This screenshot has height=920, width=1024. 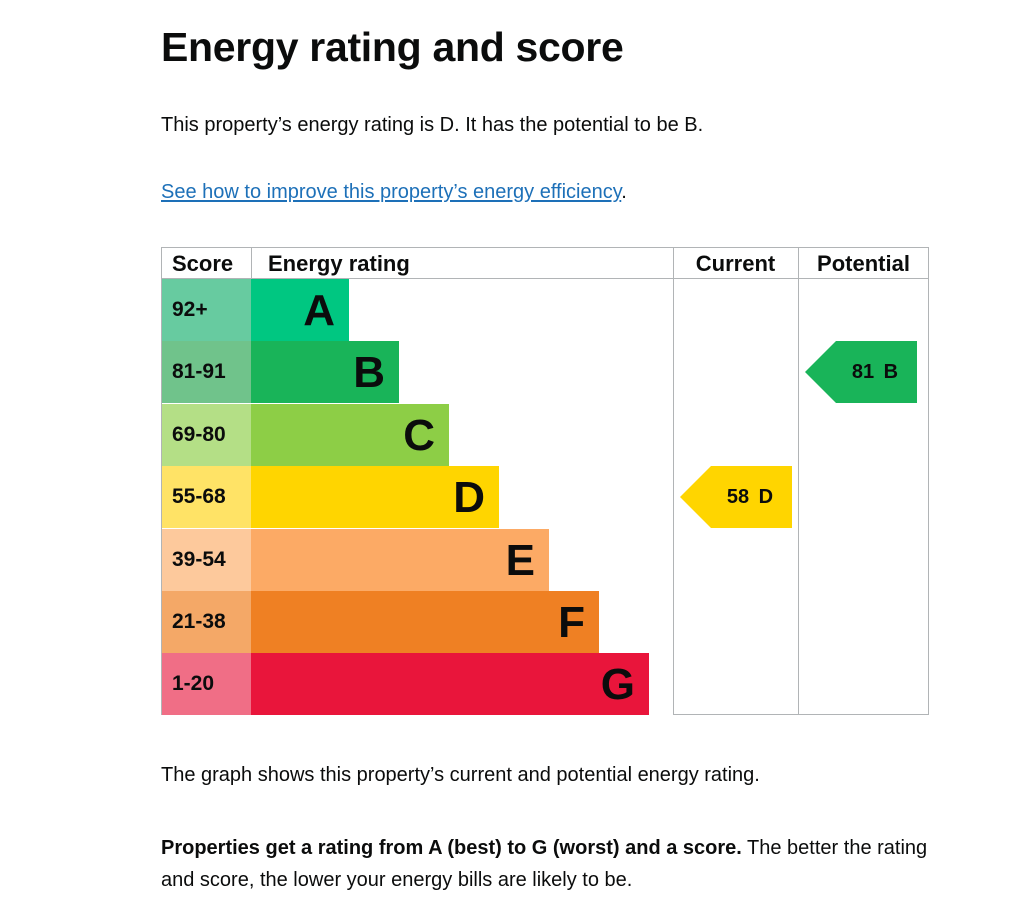 What do you see at coordinates (798, 481) in the screenshot?
I see `potential-column-divider` at bounding box center [798, 481].